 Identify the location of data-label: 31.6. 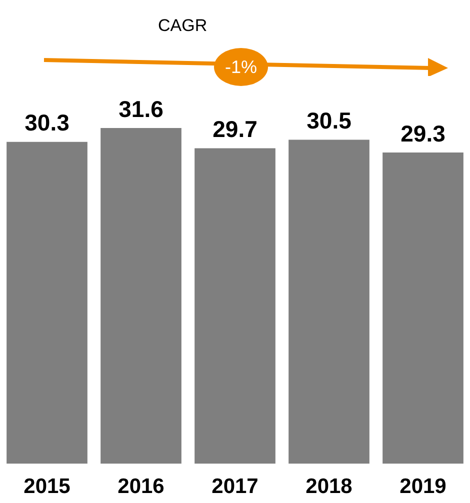
(141, 109).